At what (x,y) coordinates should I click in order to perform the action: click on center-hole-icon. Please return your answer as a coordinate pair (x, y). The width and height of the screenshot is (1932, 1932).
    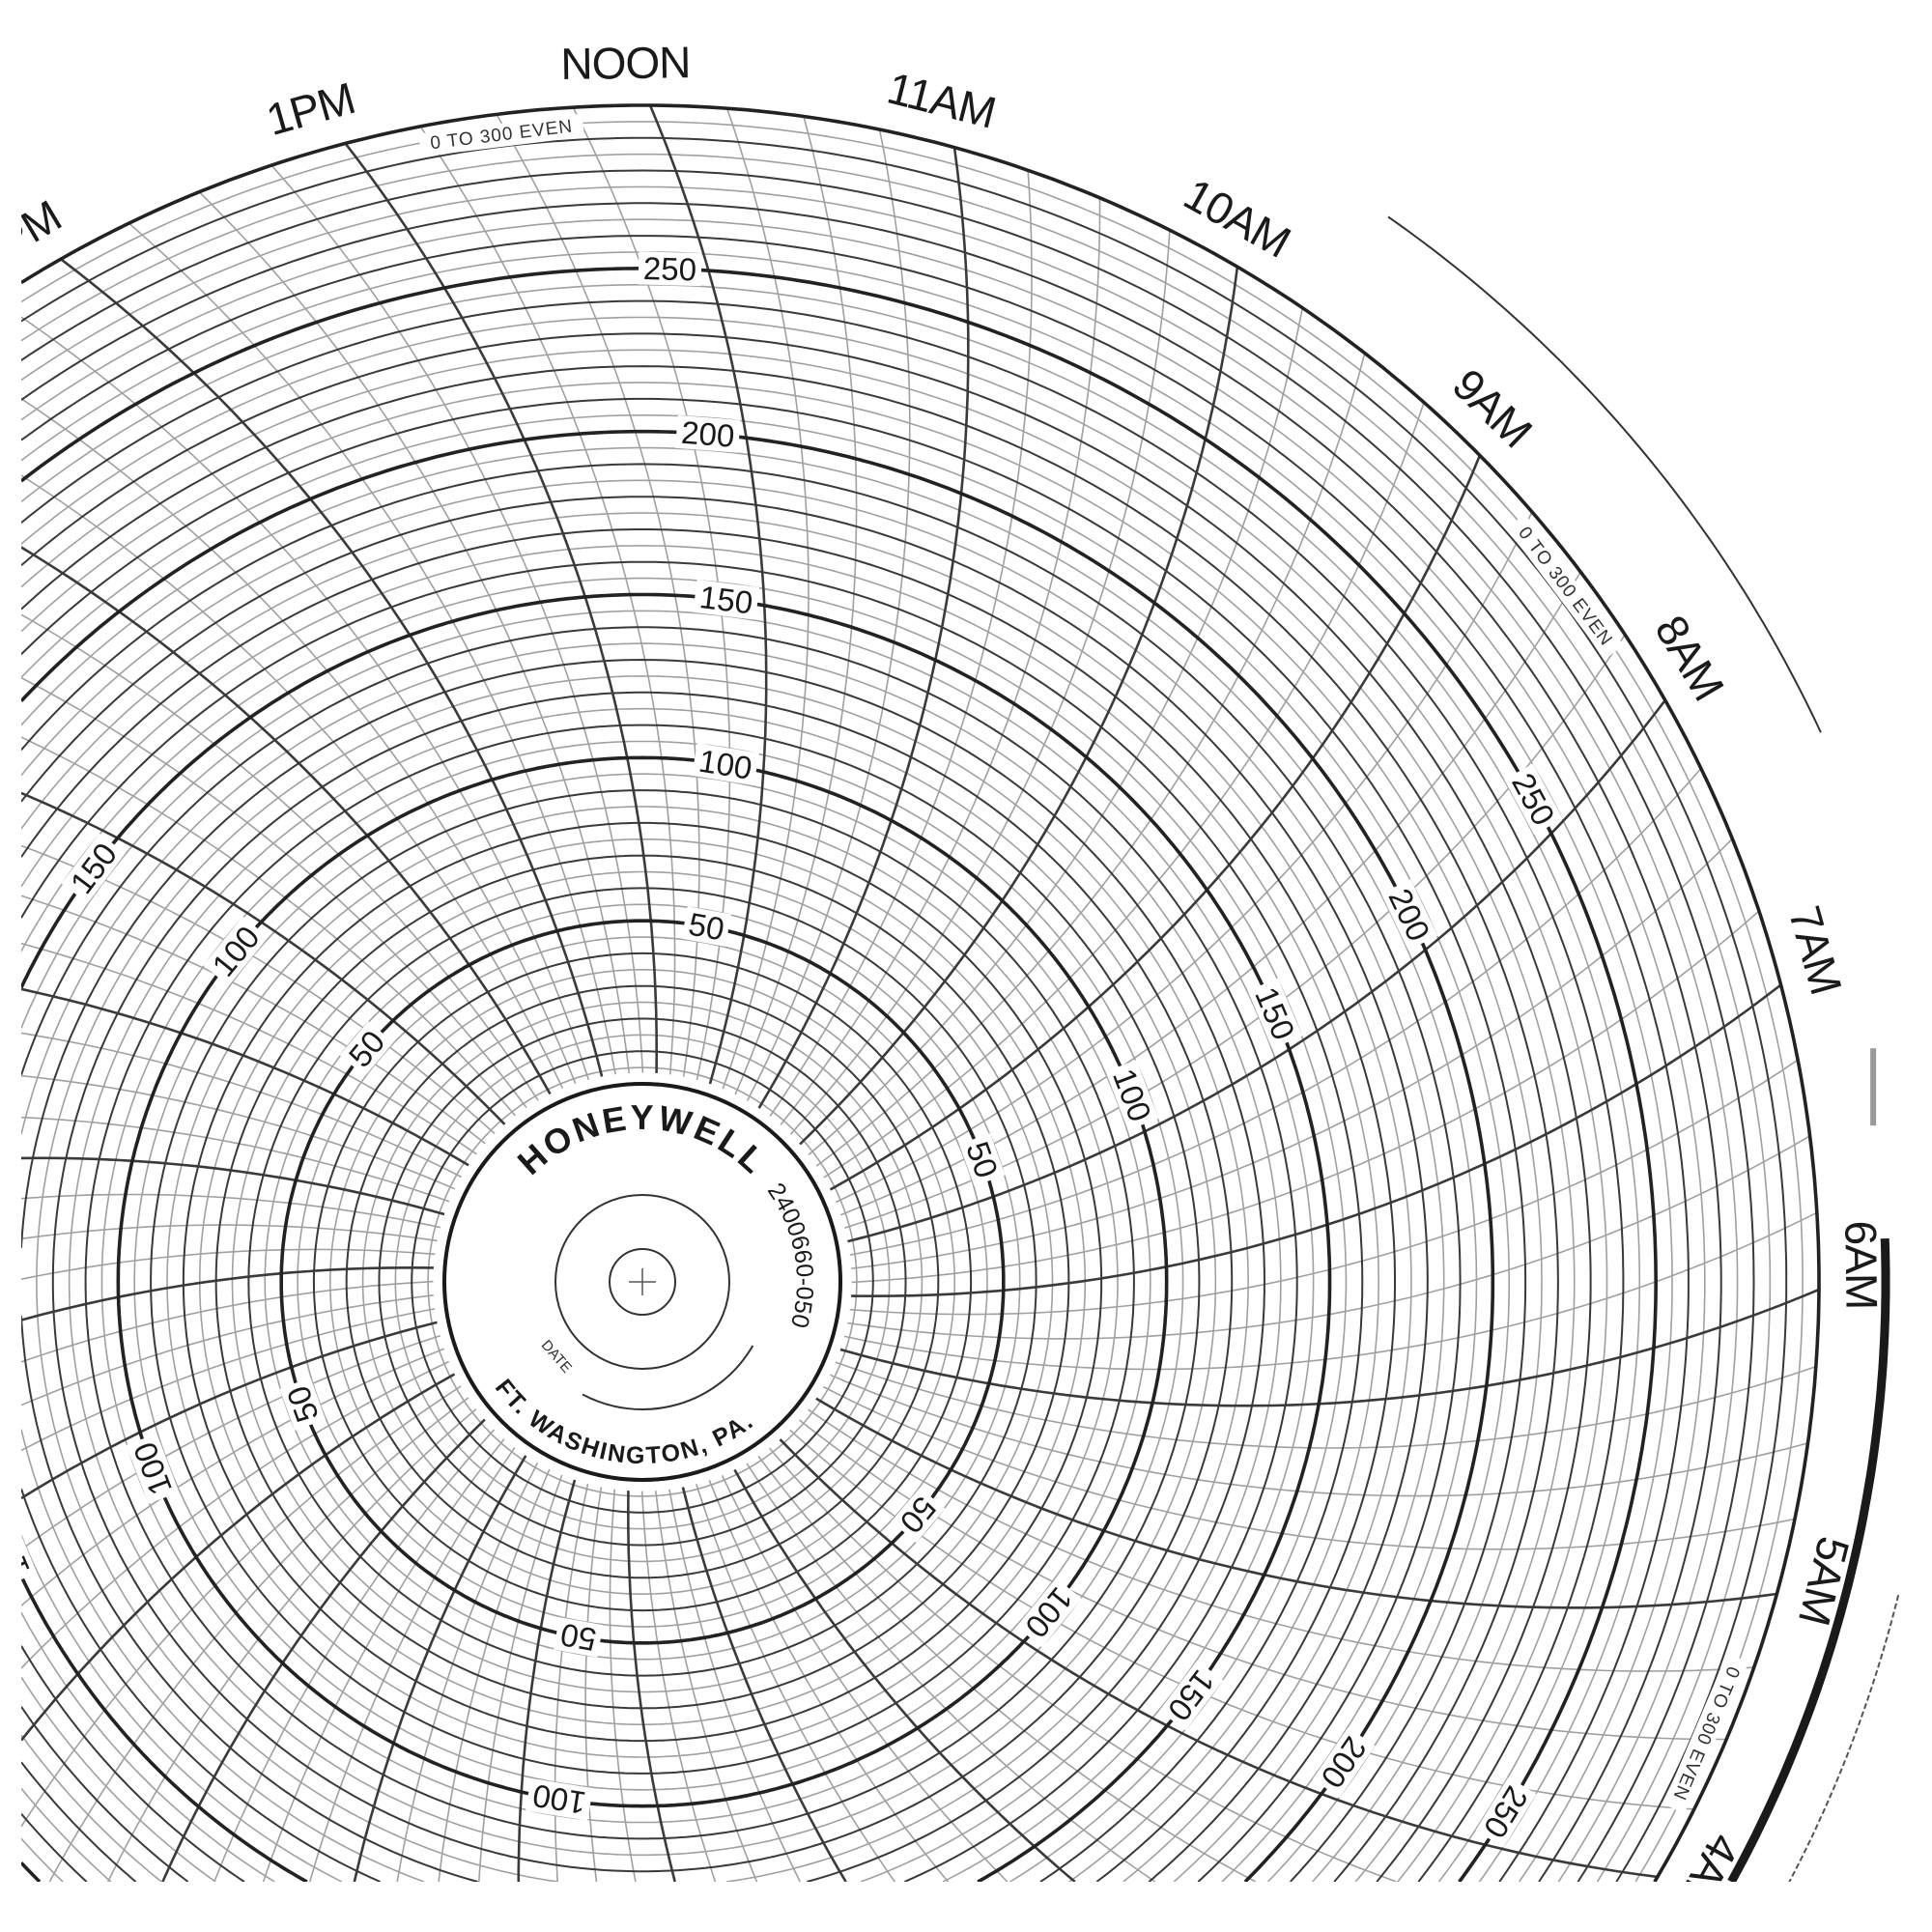
    Looking at the image, I should click on (642, 1282).